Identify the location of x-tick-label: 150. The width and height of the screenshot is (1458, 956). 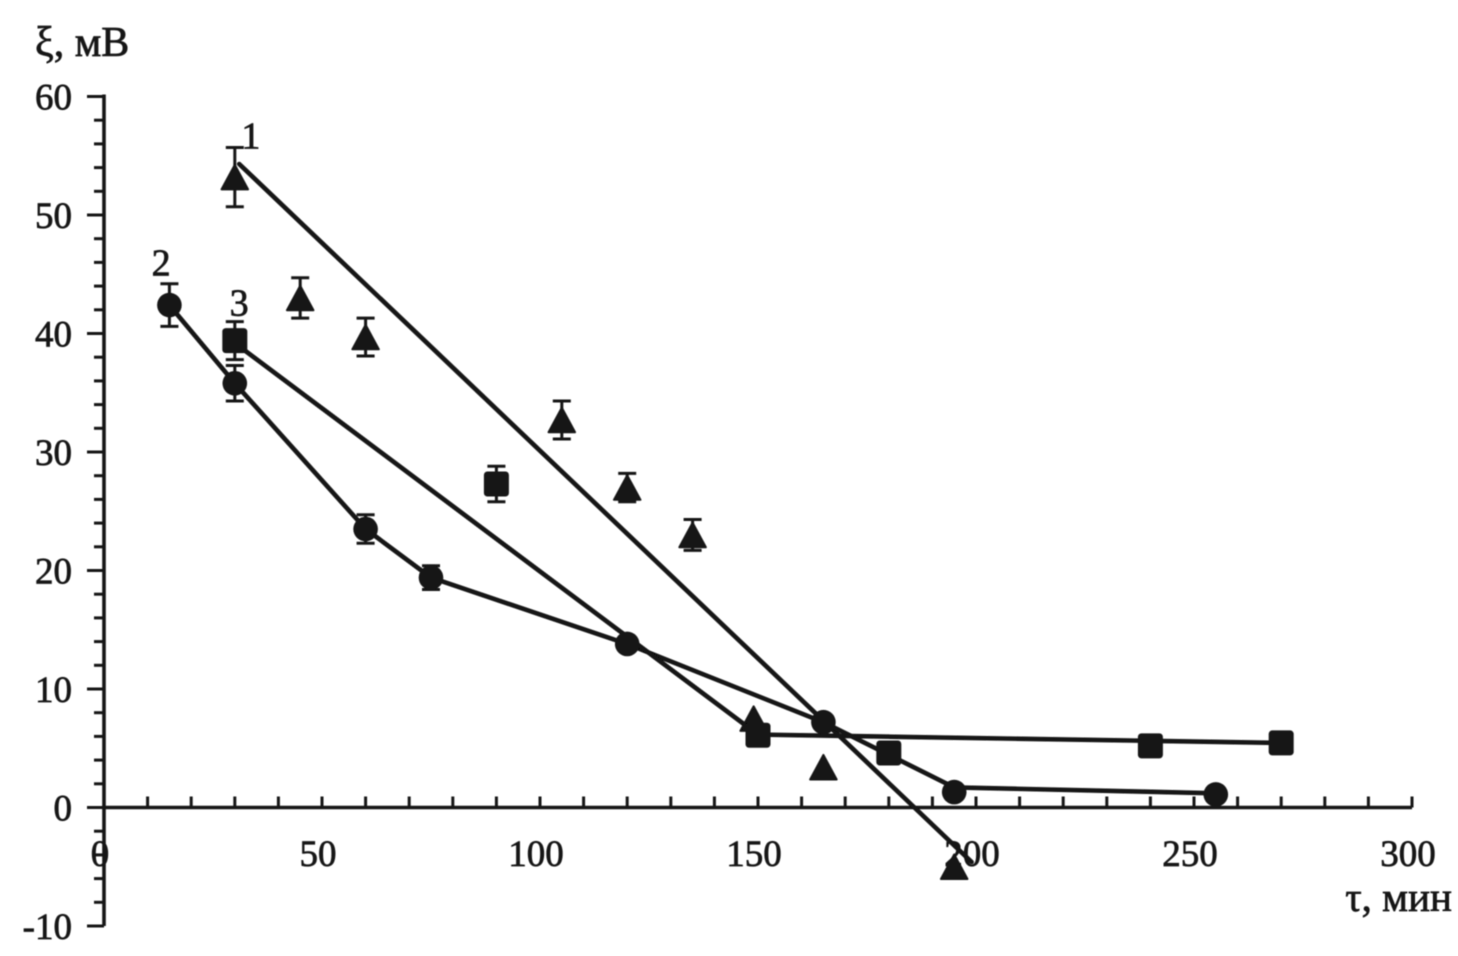
(754, 854).